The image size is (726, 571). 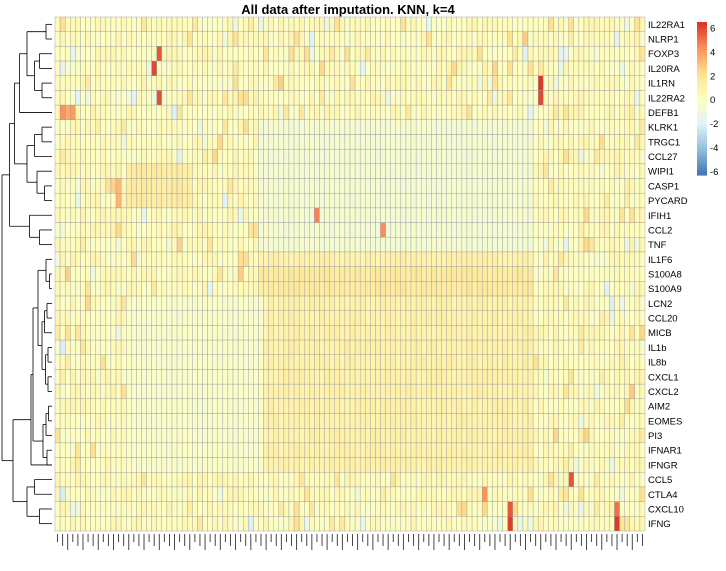 I want to click on row-label: EOMES, so click(x=665, y=421).